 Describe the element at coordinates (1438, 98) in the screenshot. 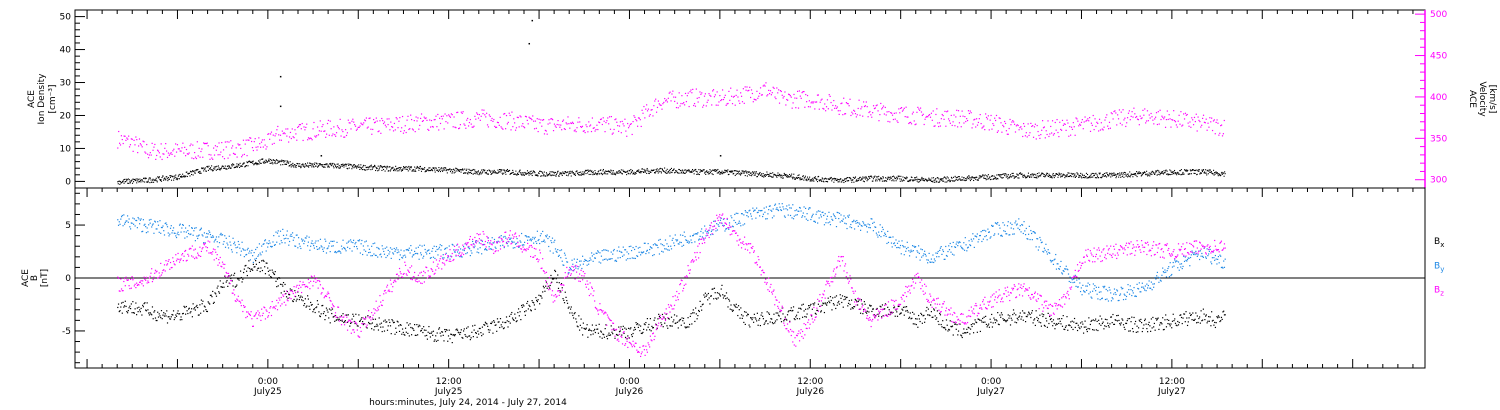

I see `velocity-tick-label: 400` at that location.